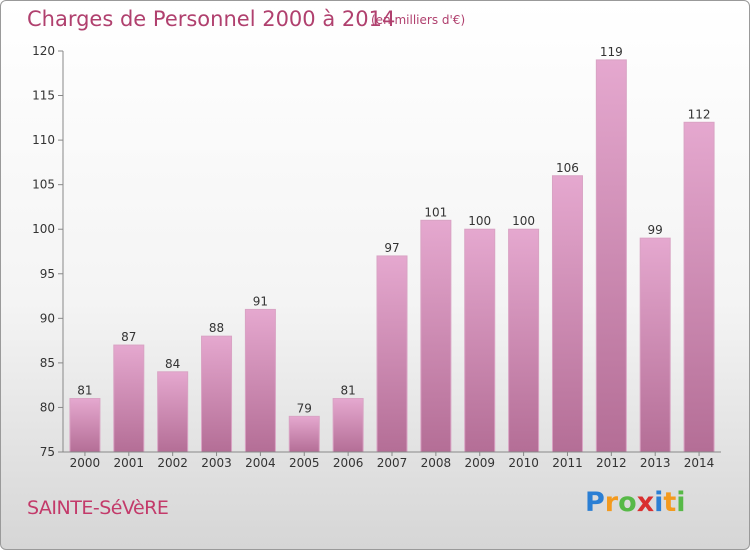  What do you see at coordinates (645, 502) in the screenshot?
I see `logo-letter: x` at bounding box center [645, 502].